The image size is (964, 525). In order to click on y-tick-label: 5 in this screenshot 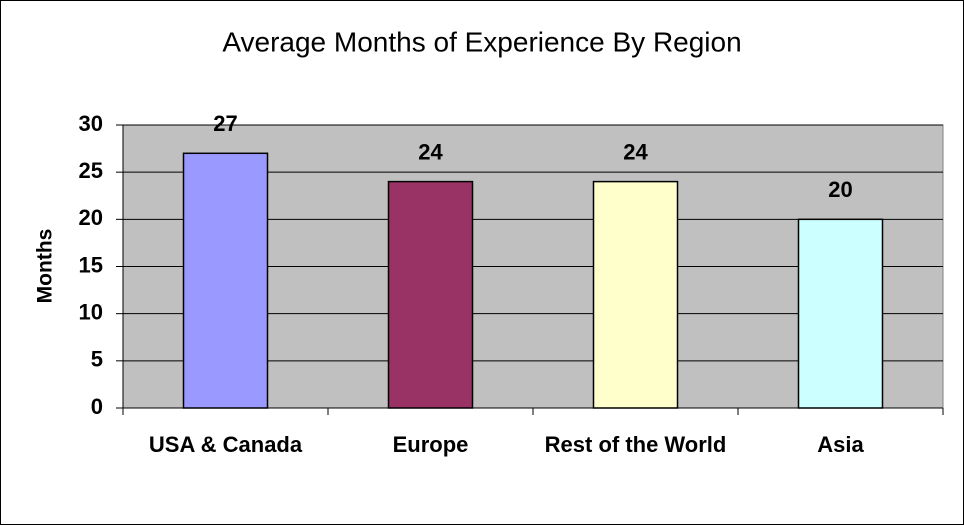, I will do `click(97, 359)`.